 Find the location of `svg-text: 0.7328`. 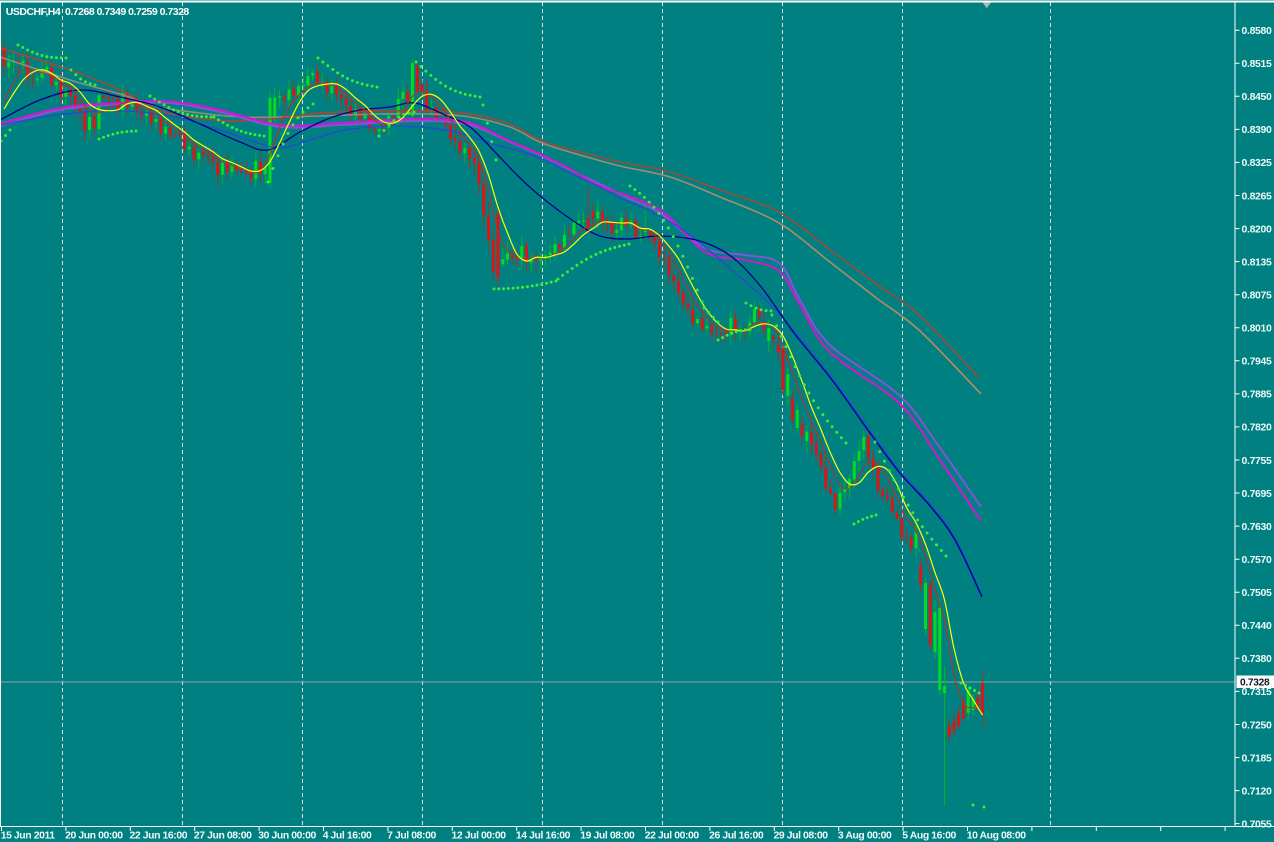

svg-text: 0.7328 is located at coordinates (1255, 683).